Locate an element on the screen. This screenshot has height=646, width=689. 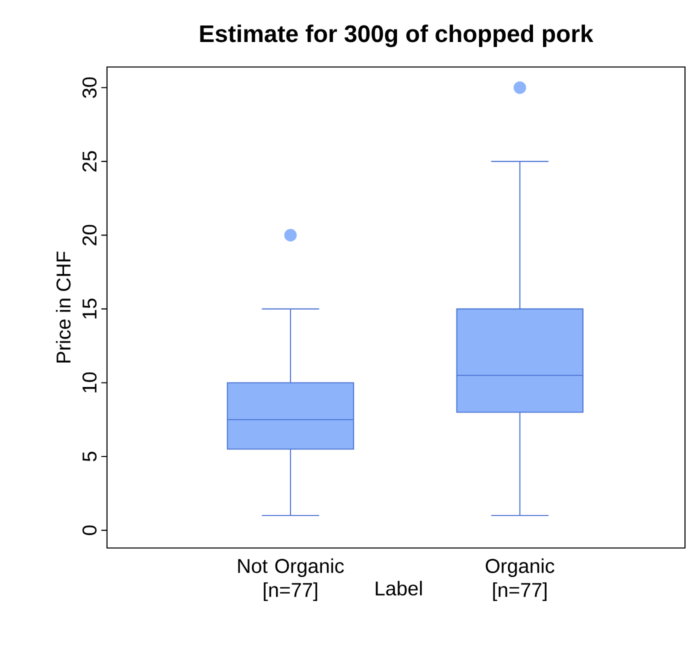
y-tick-label: 0 is located at coordinates (89, 531).